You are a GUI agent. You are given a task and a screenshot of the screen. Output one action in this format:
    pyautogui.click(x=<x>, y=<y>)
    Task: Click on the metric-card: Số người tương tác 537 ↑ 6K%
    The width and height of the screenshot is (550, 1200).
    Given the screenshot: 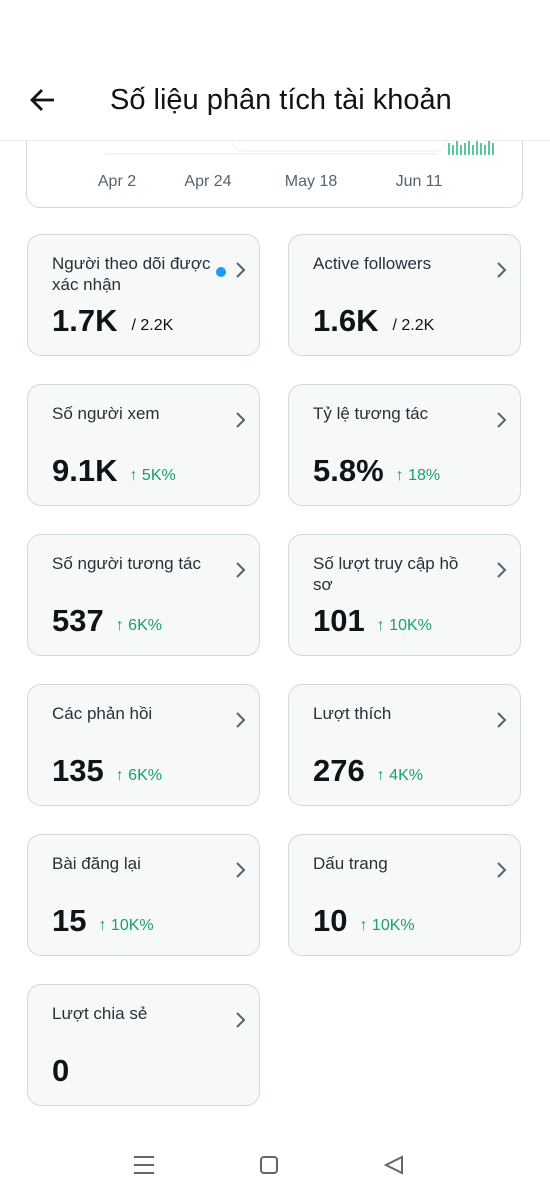 What is the action you would take?
    pyautogui.click(x=143, y=595)
    